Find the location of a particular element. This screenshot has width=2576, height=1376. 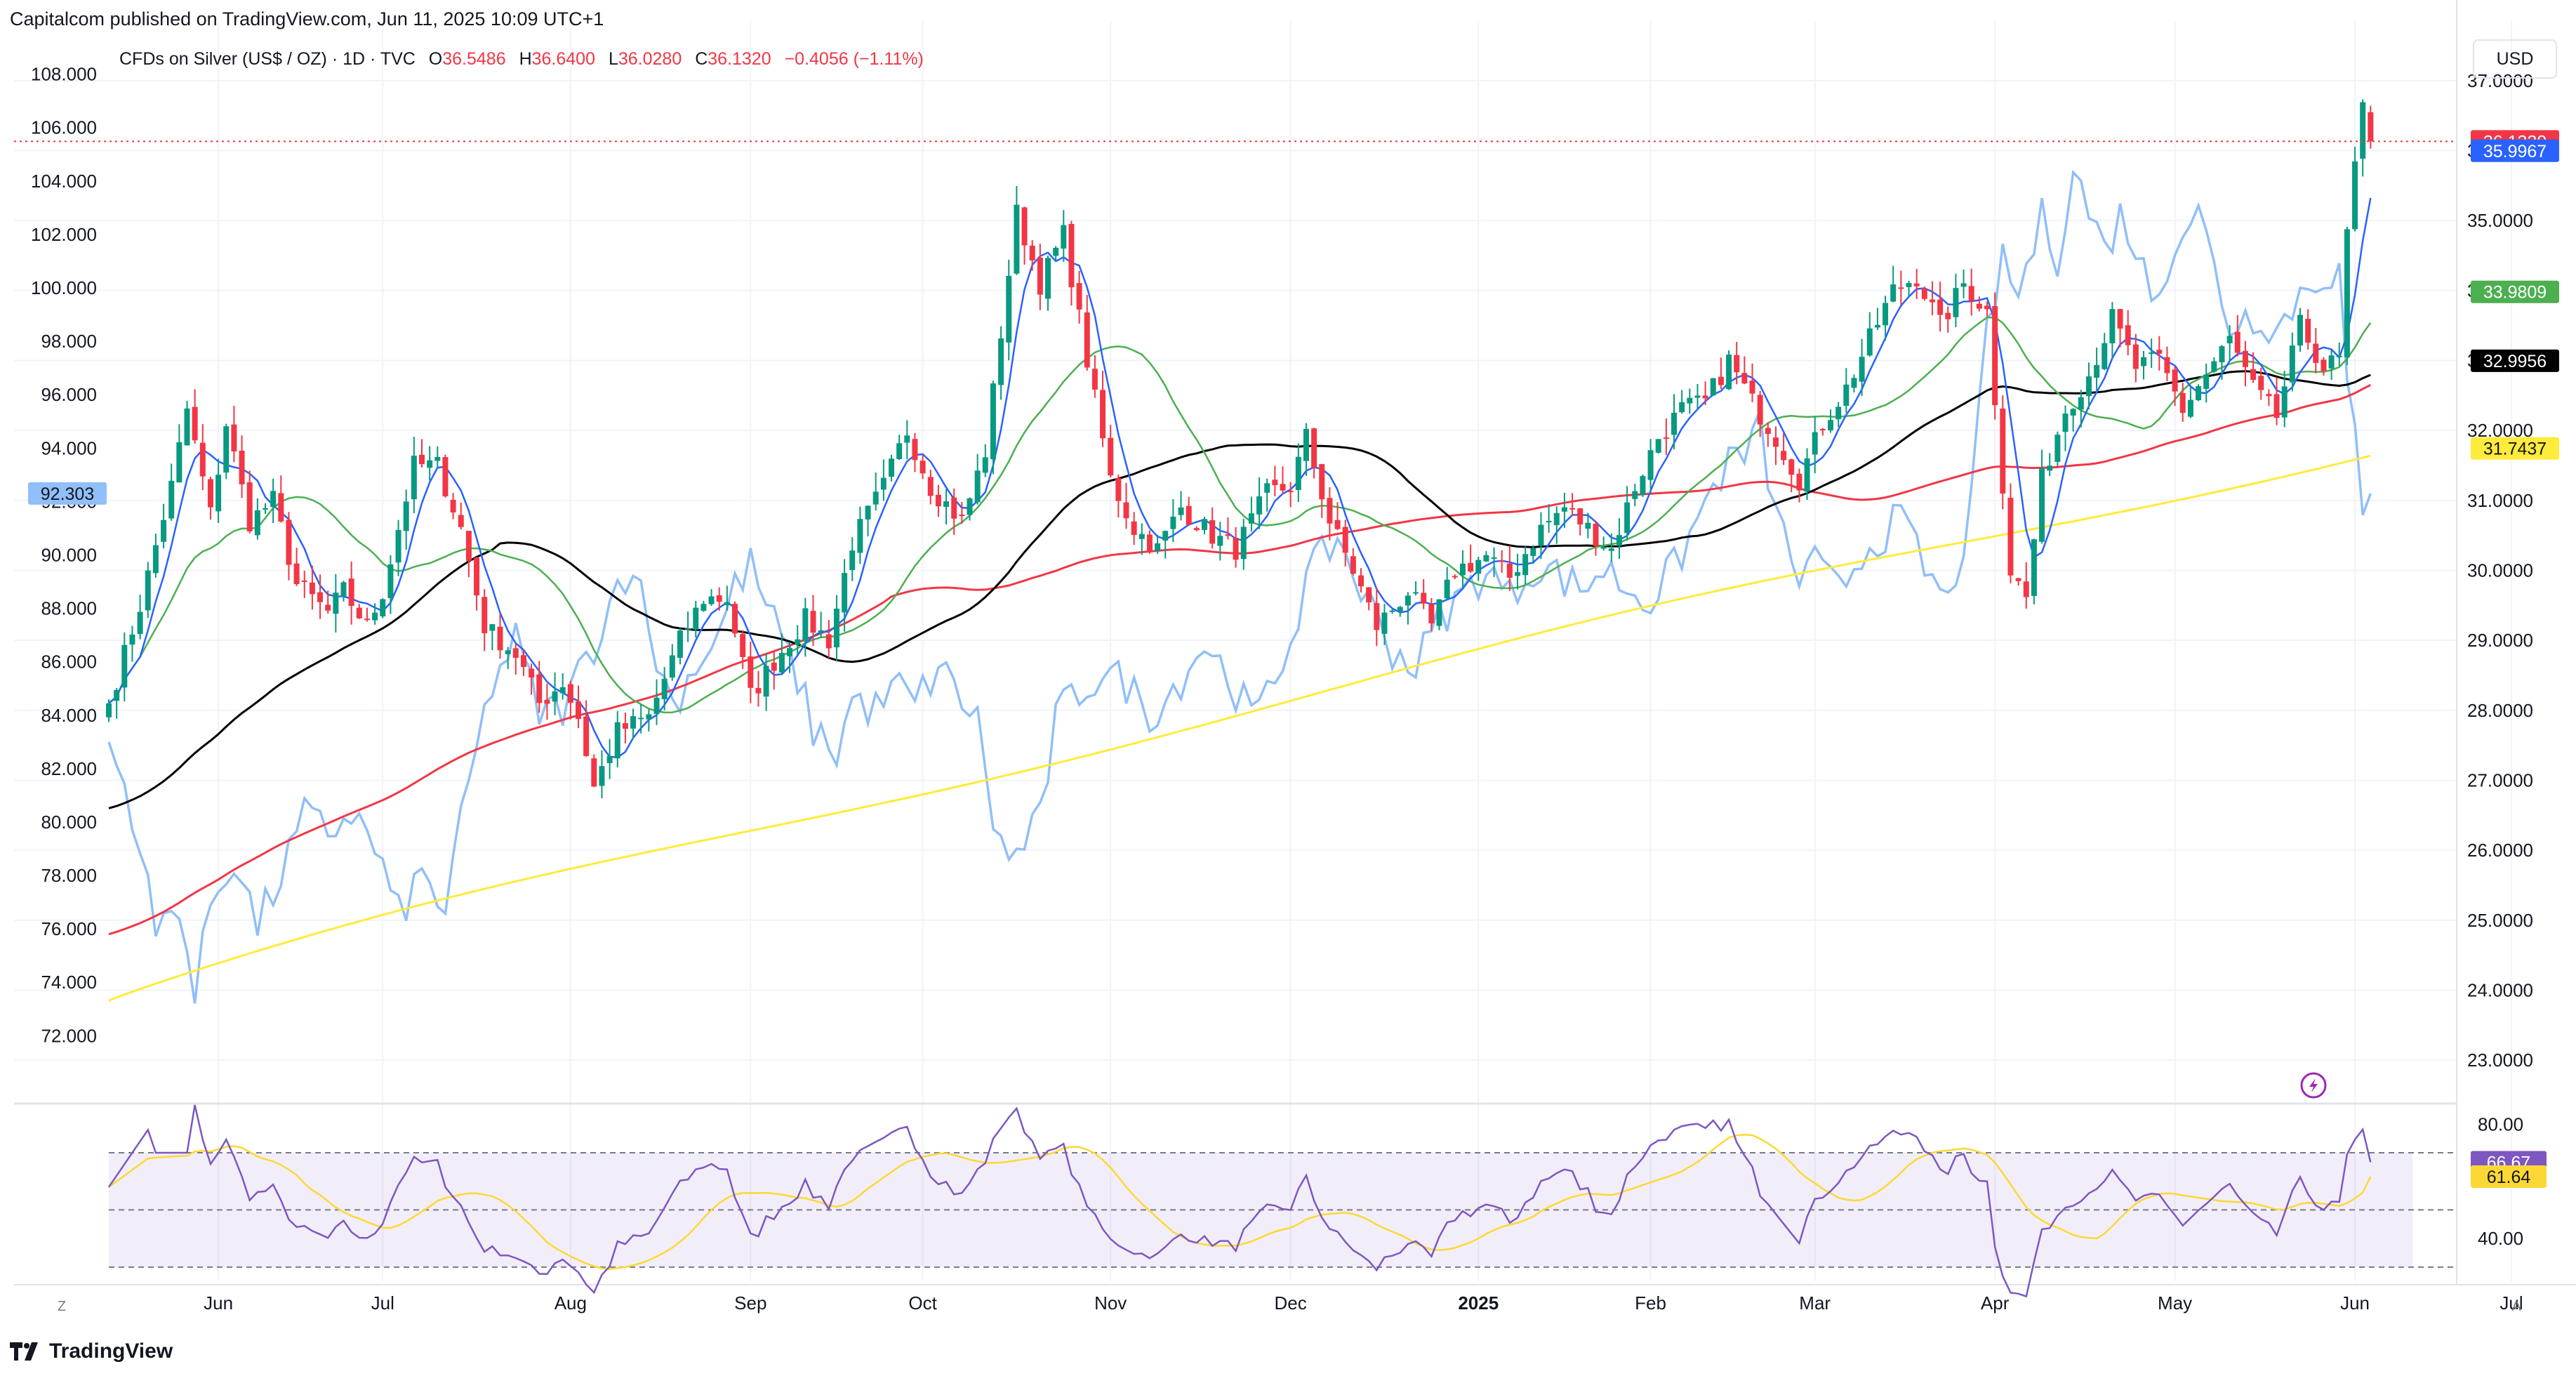

time-tick-label: Oct is located at coordinates (923, 1303).